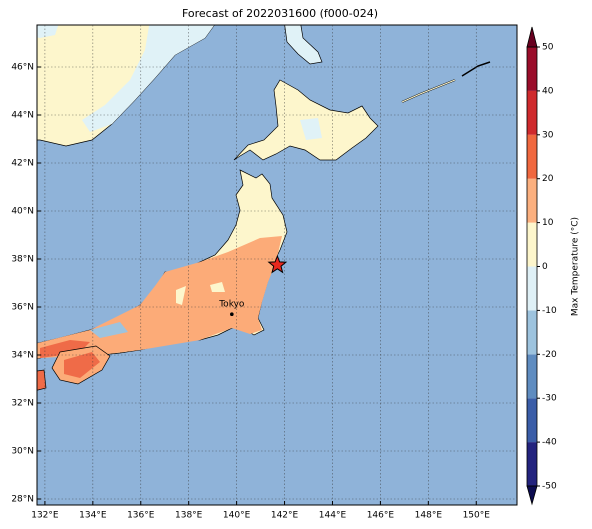  I want to click on x-tick-label: 150°E, so click(477, 516).